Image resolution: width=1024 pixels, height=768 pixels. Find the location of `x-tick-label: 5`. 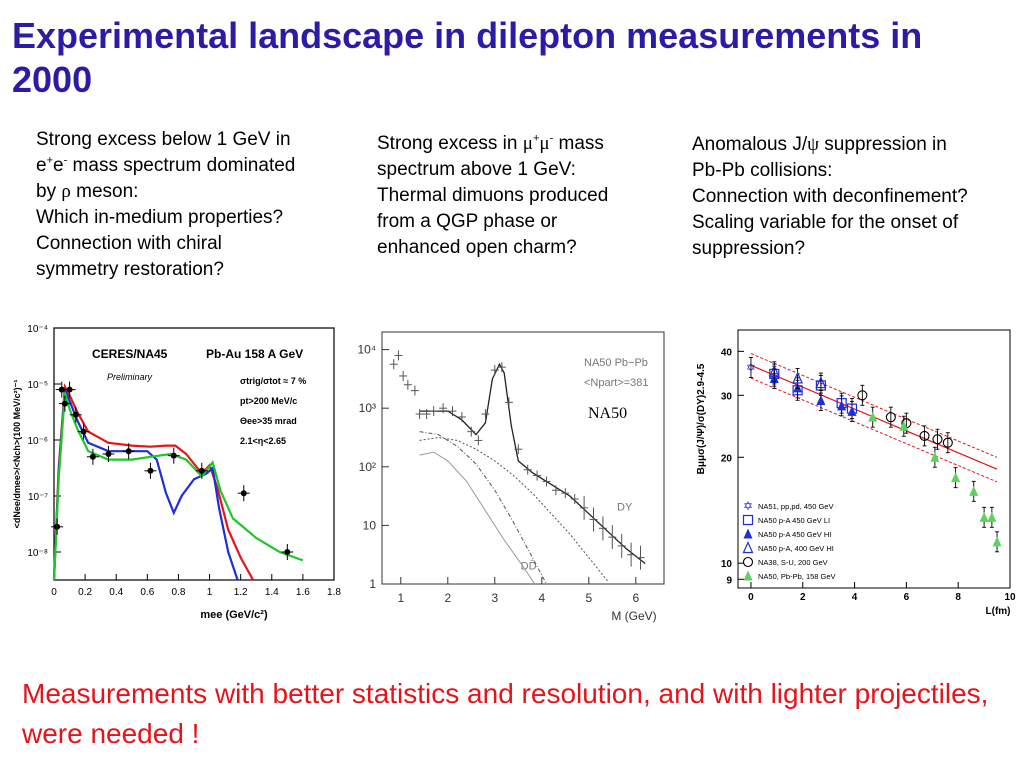

x-tick-label: 5 is located at coordinates (588, 598).